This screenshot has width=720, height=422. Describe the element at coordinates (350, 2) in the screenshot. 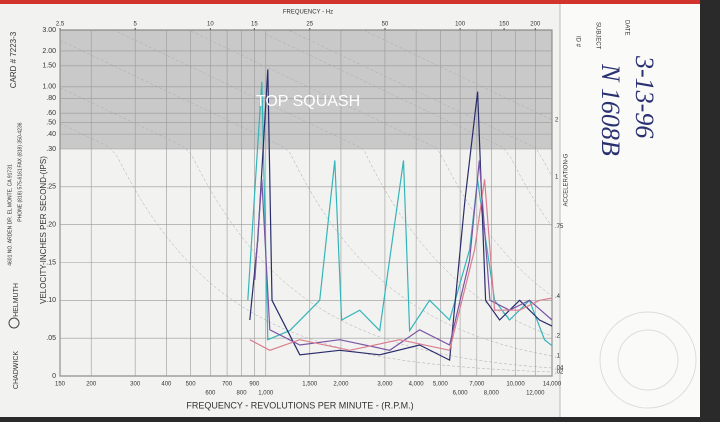

I see `card-edge` at that location.